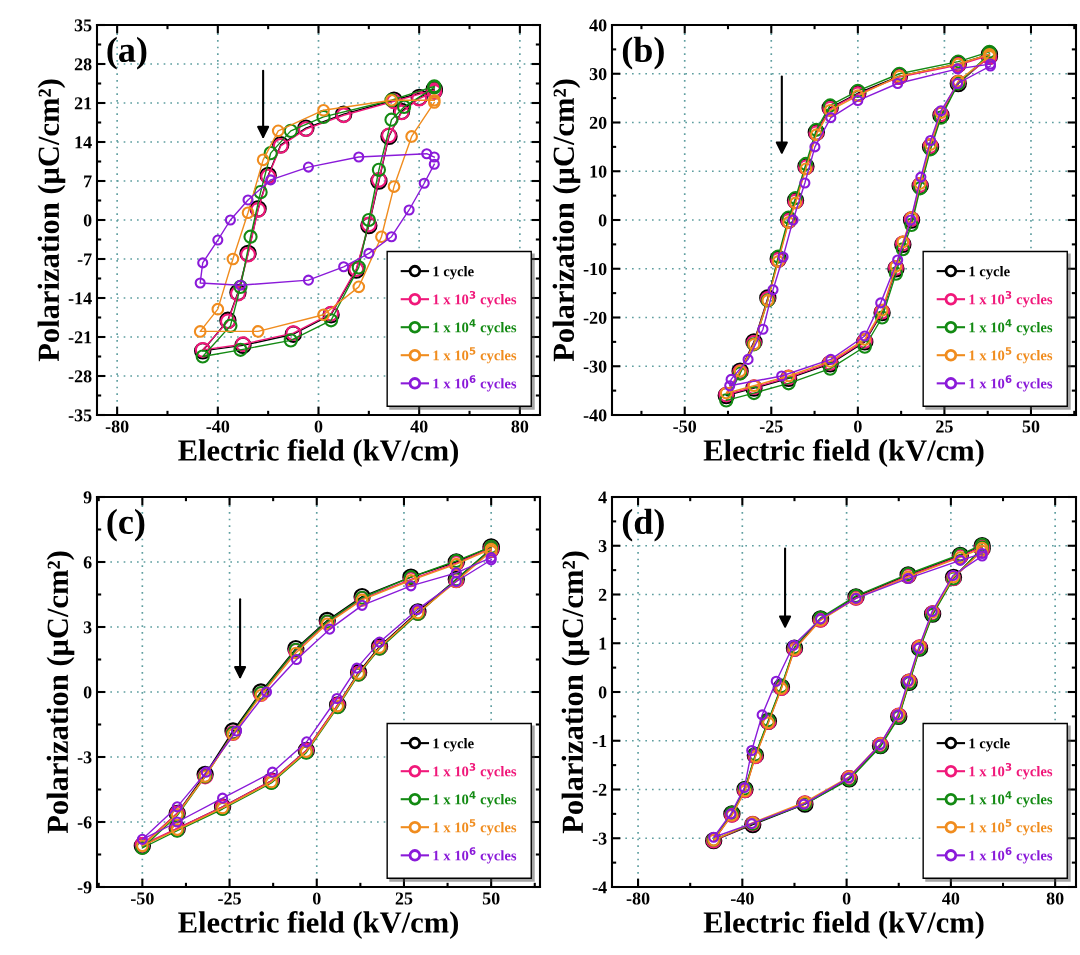 The image size is (1080, 955). I want to click on y-tick-label: -35, so click(80, 415).